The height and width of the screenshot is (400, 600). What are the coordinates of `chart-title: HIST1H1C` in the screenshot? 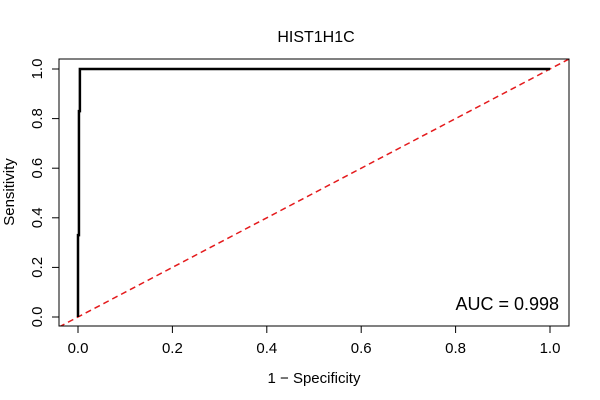 It's located at (315, 37).